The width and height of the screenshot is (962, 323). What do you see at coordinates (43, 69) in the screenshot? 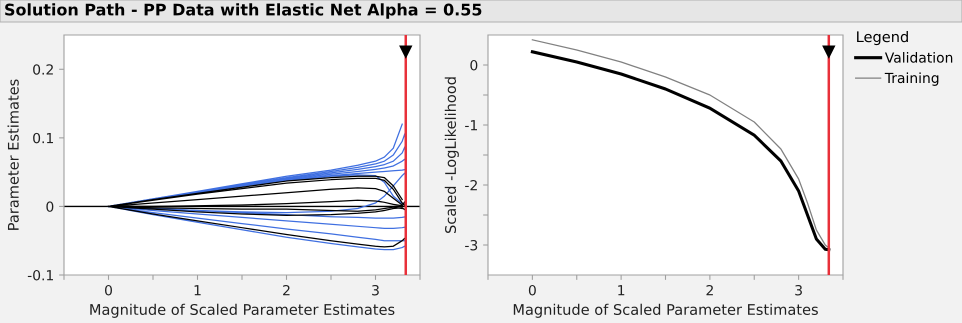
I see `y-tick-label: 0.2` at bounding box center [43, 69].